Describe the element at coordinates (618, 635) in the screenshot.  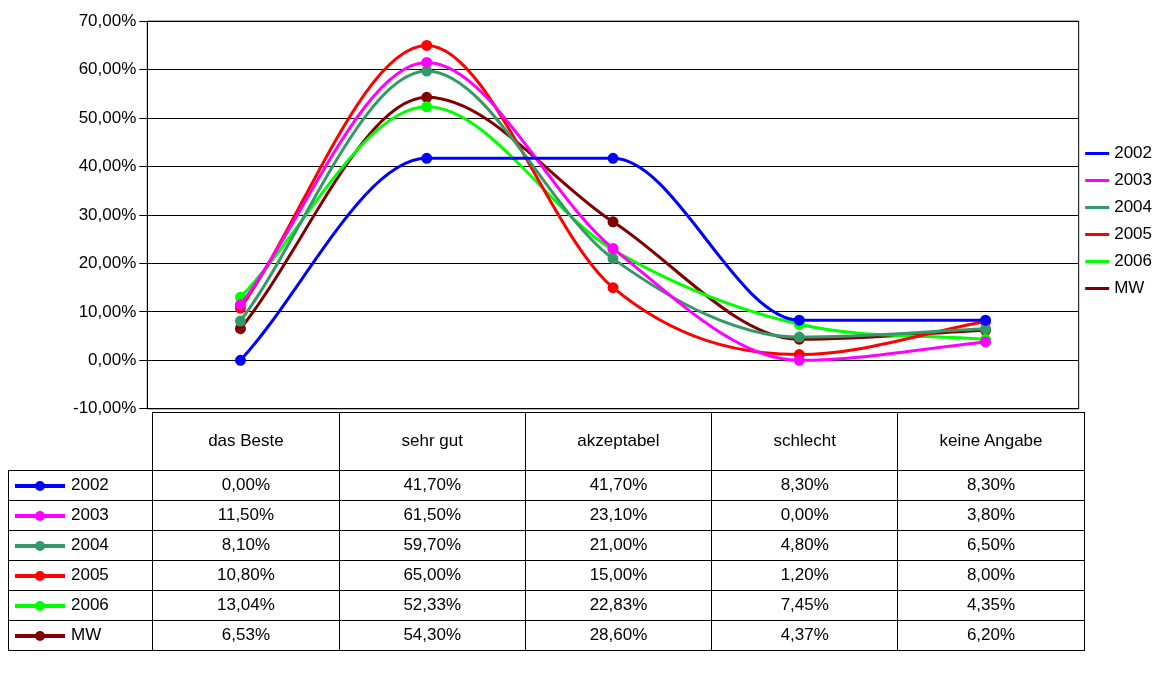
I see `data-label: 28,60%` at that location.